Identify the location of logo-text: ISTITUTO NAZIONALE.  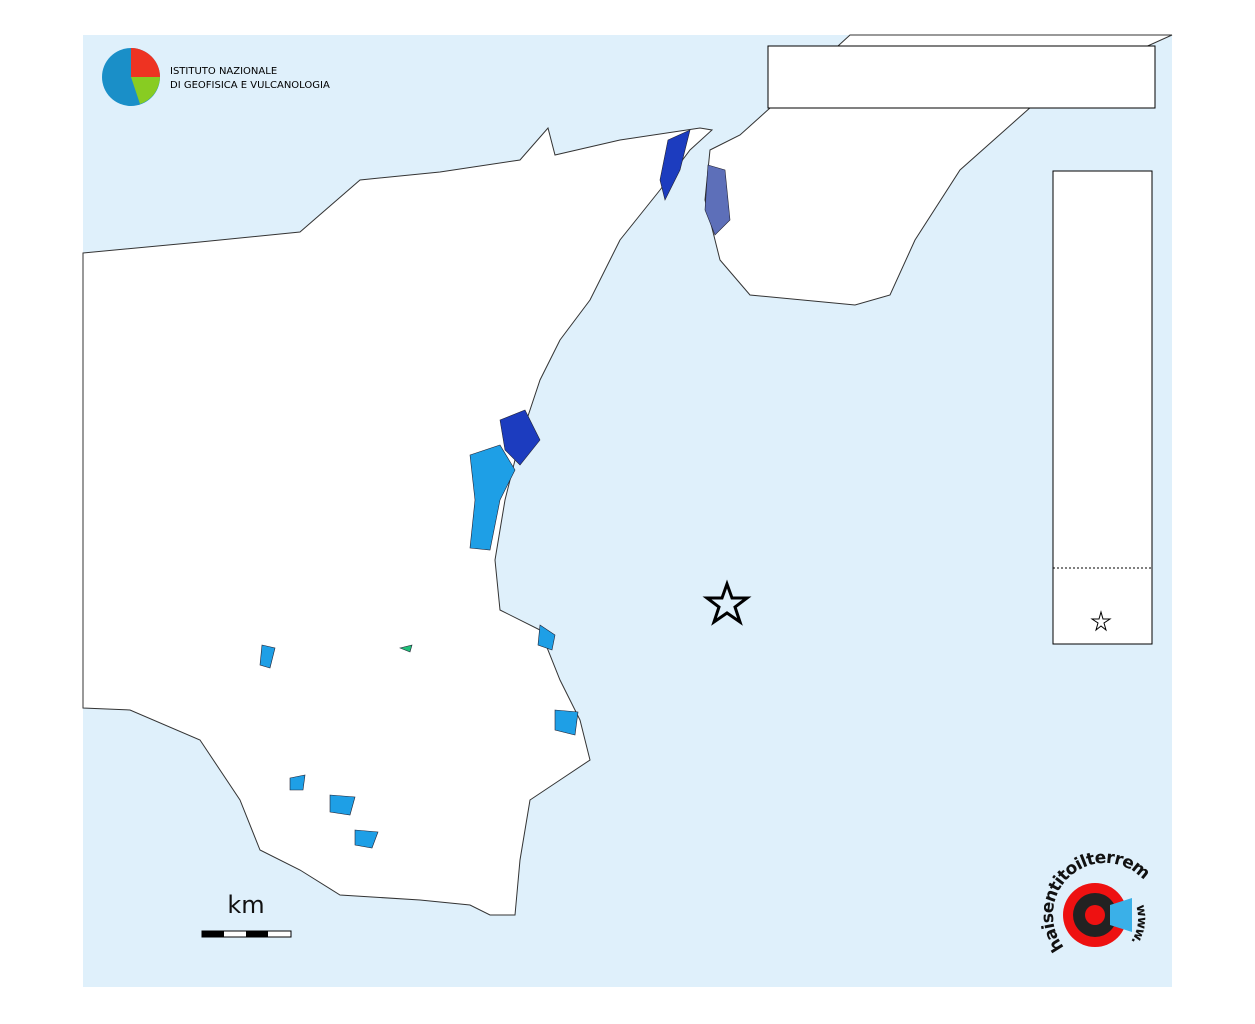
(223, 71).